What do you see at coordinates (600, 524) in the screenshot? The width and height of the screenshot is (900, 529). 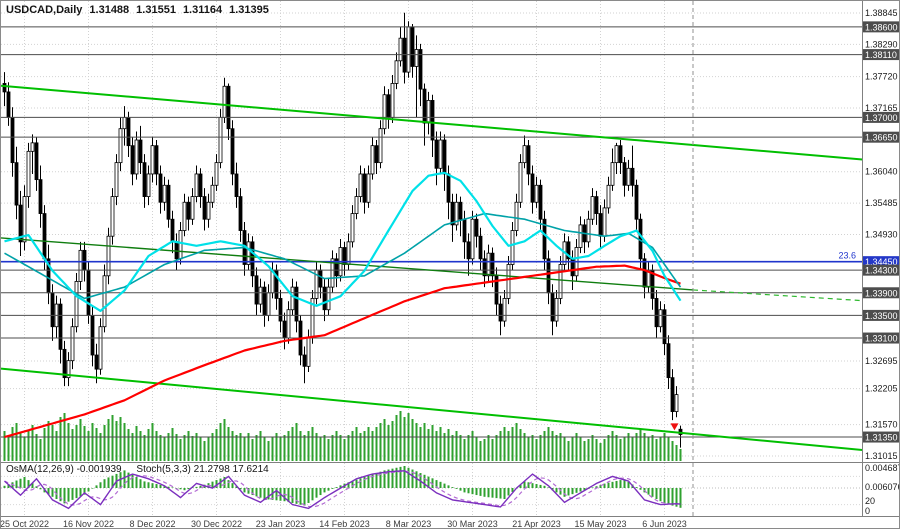 I see `x-axis-date-label: 15 May 2023` at bounding box center [600, 524].